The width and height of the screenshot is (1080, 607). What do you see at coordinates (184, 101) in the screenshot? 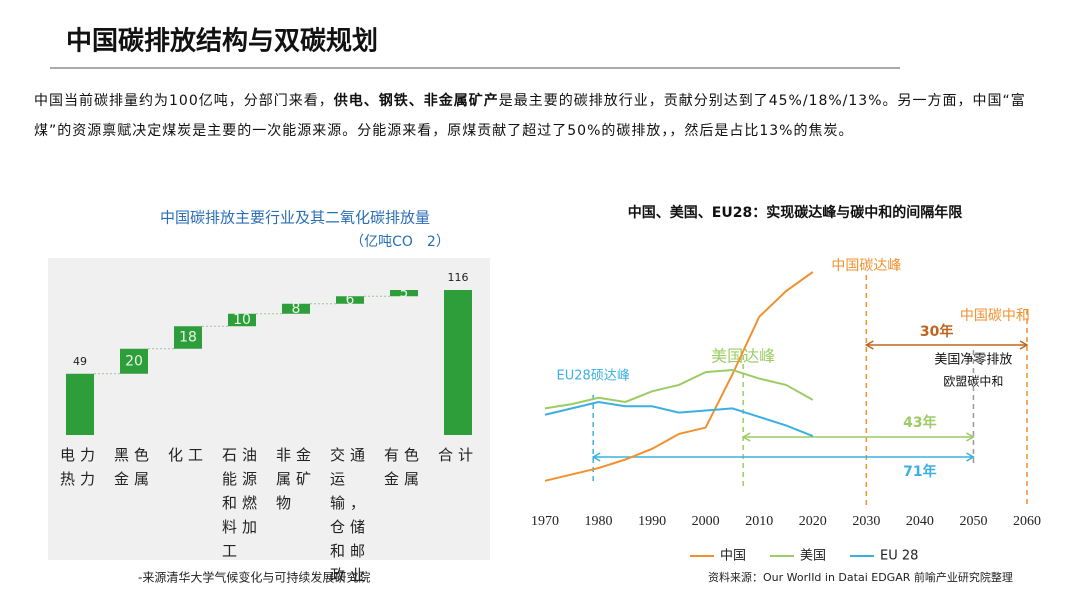
I see `intro-text: 中国当前碳排量约为100亿吨，分部门来看，` at bounding box center [184, 101].